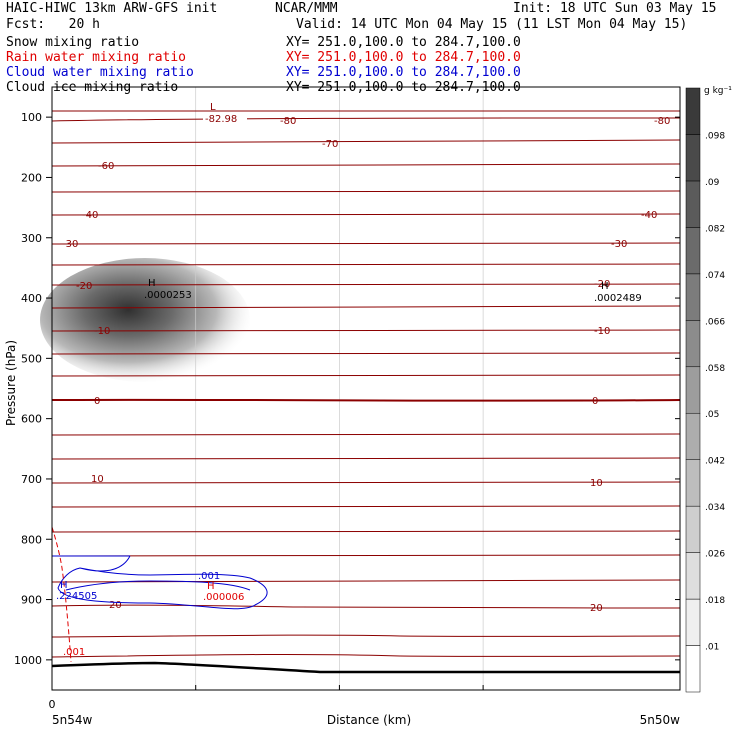  I want to click on y-tick-label: 600, so click(31, 419).